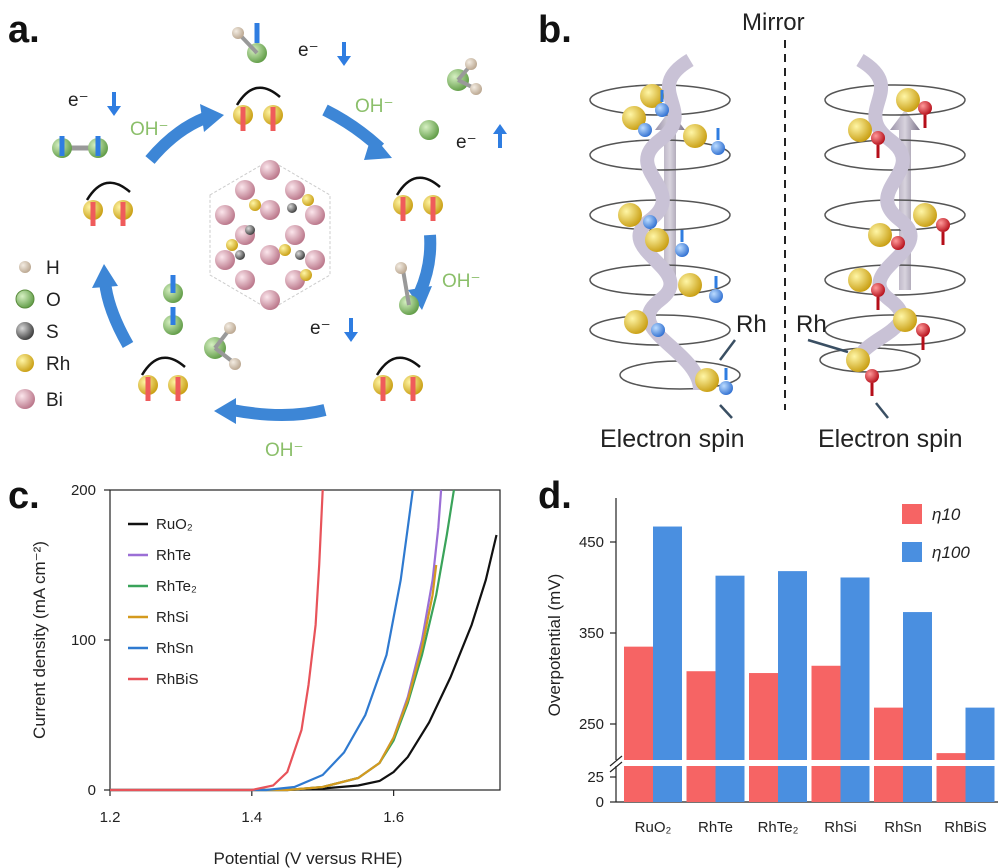  What do you see at coordinates (39, 640) in the screenshot?
I see `chart-c-ylabel: Current density (mA cm⁻²)` at bounding box center [39, 640].